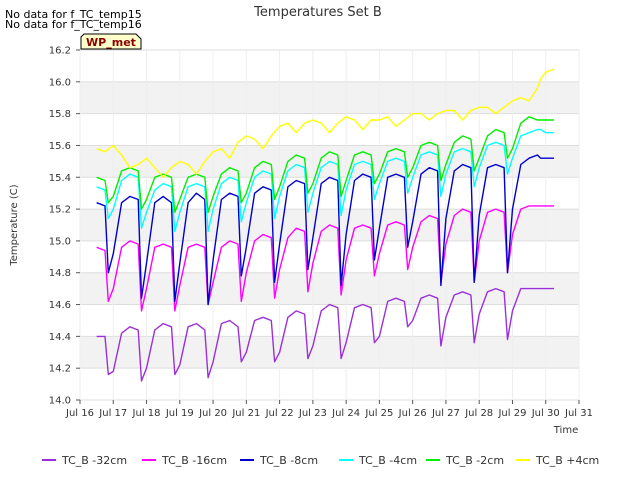  What do you see at coordinates (578, 413) in the screenshot?
I see `x-tick-label: Jul 31` at bounding box center [578, 413].